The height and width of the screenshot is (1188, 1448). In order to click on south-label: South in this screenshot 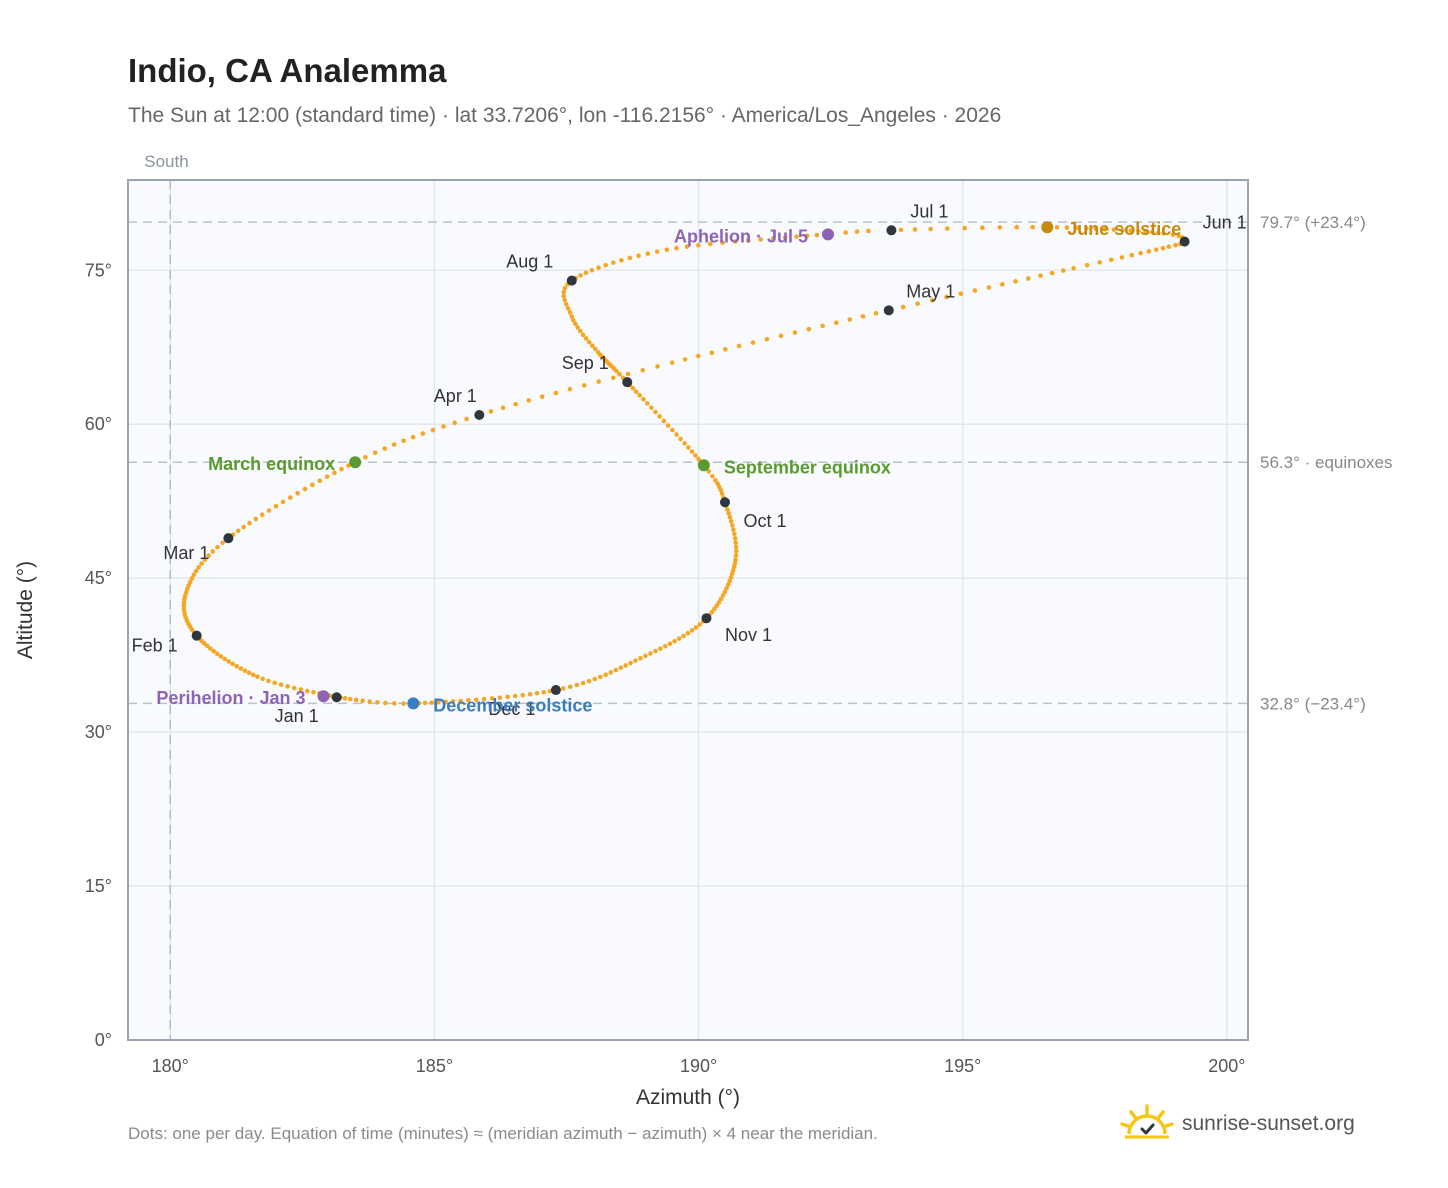, I will do `click(166, 161)`.